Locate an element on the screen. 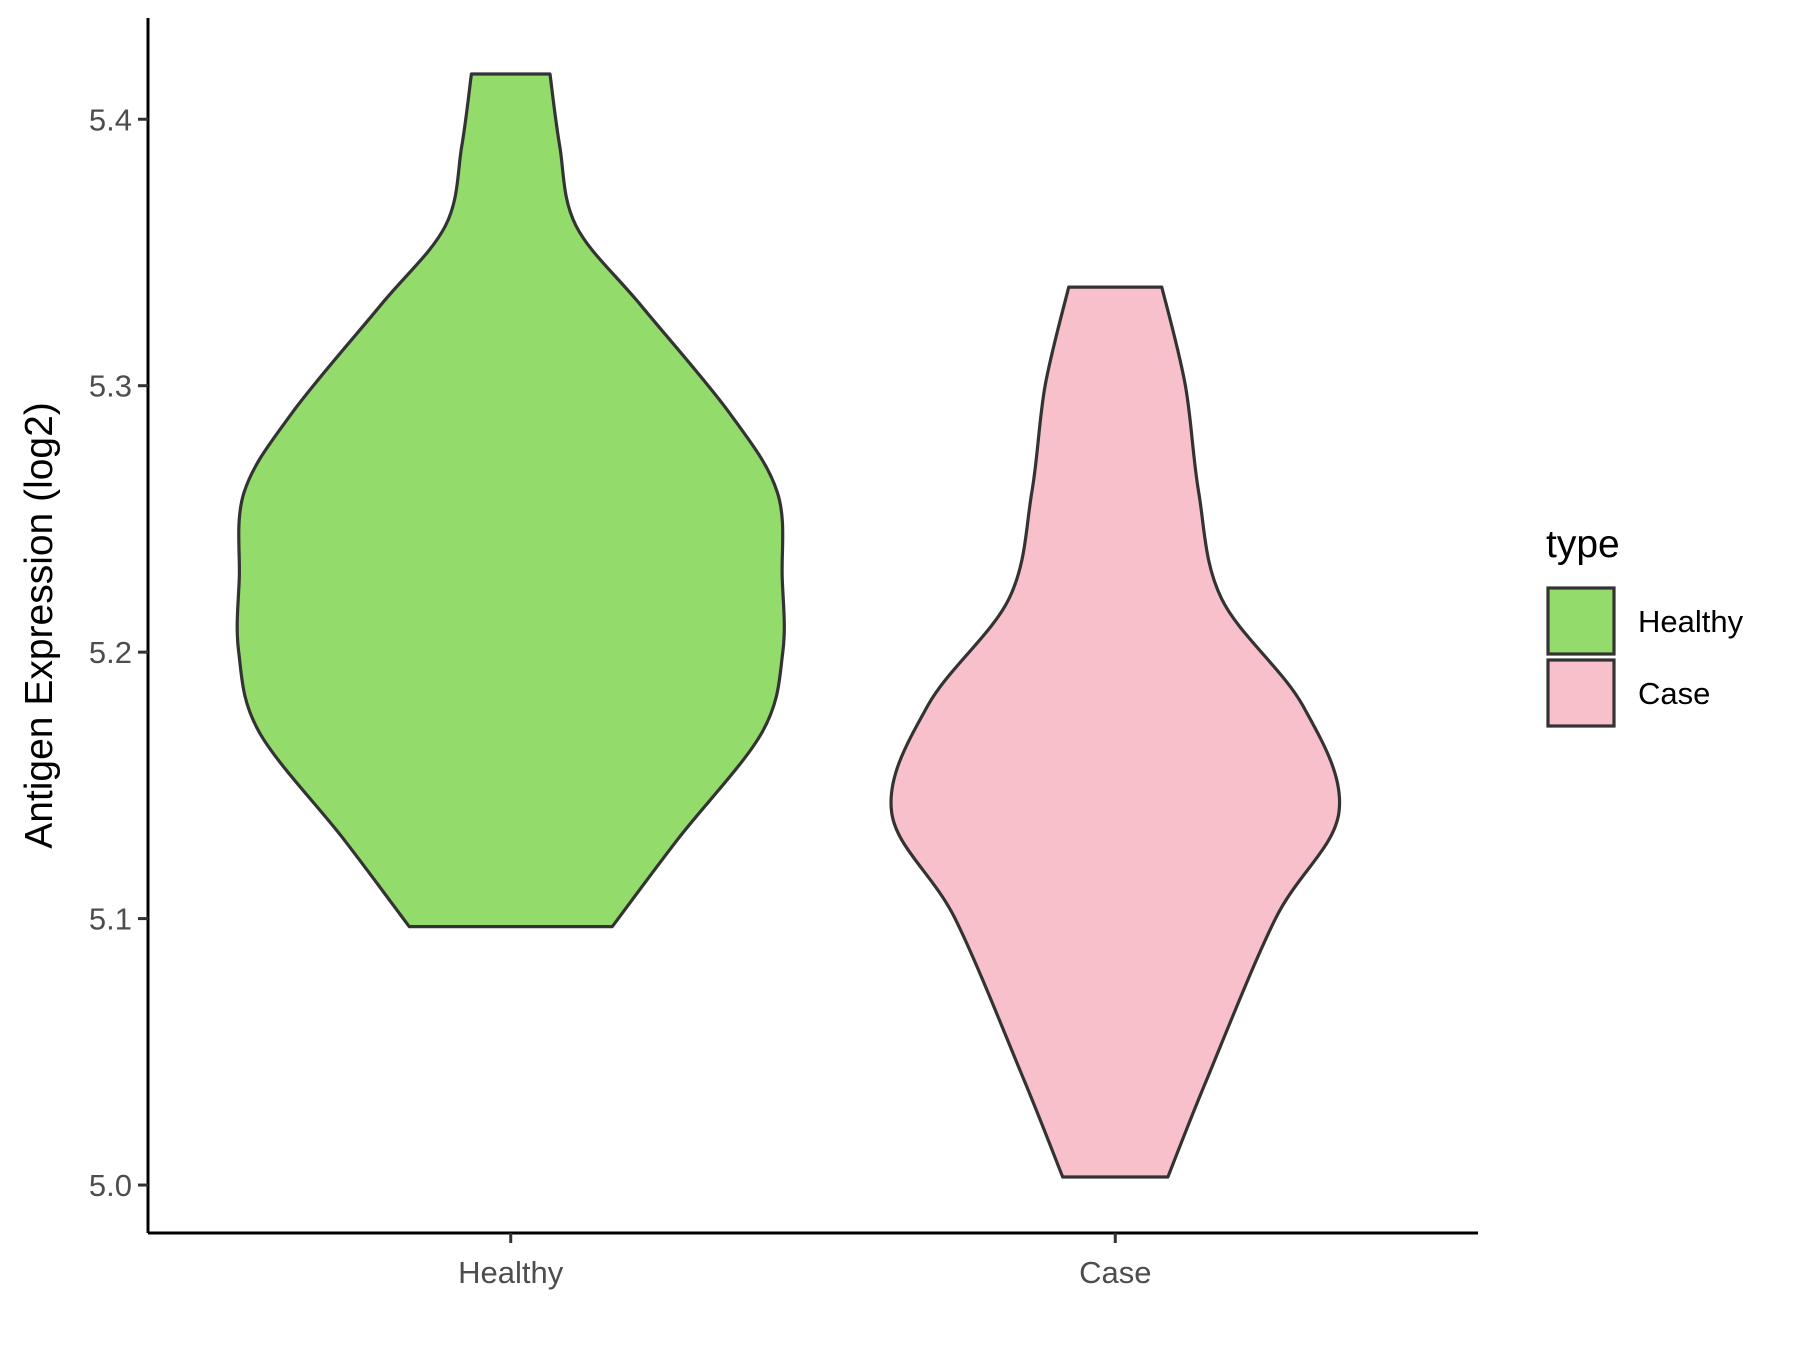  y-axis-title: Antigen Expression (log2) is located at coordinates (39, 625).